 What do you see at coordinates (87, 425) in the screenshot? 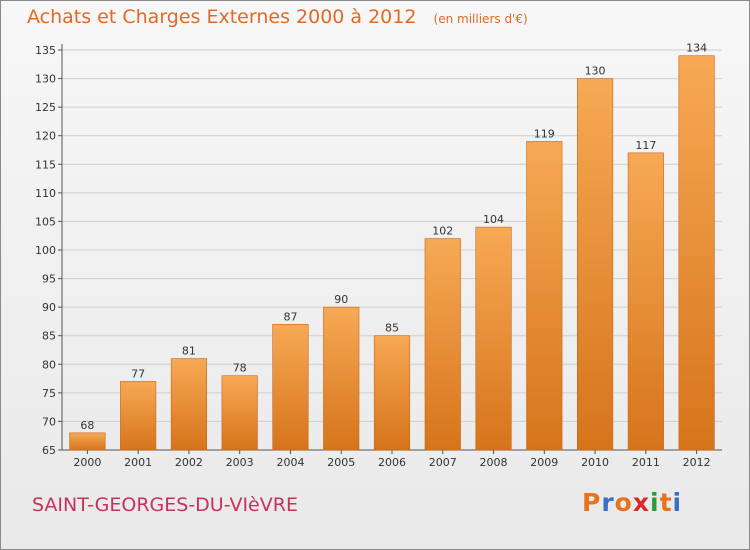
I see `data-label: 68` at bounding box center [87, 425].